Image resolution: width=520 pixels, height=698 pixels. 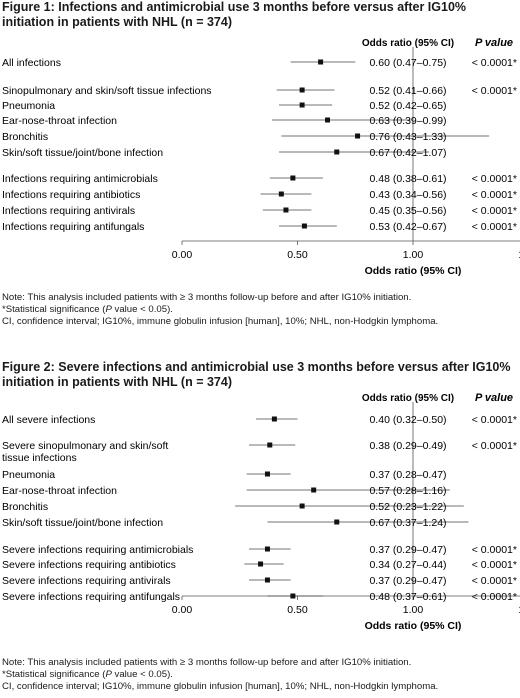 I want to click on figure-1-x-tick-label: 0.00, so click(x=182, y=255).